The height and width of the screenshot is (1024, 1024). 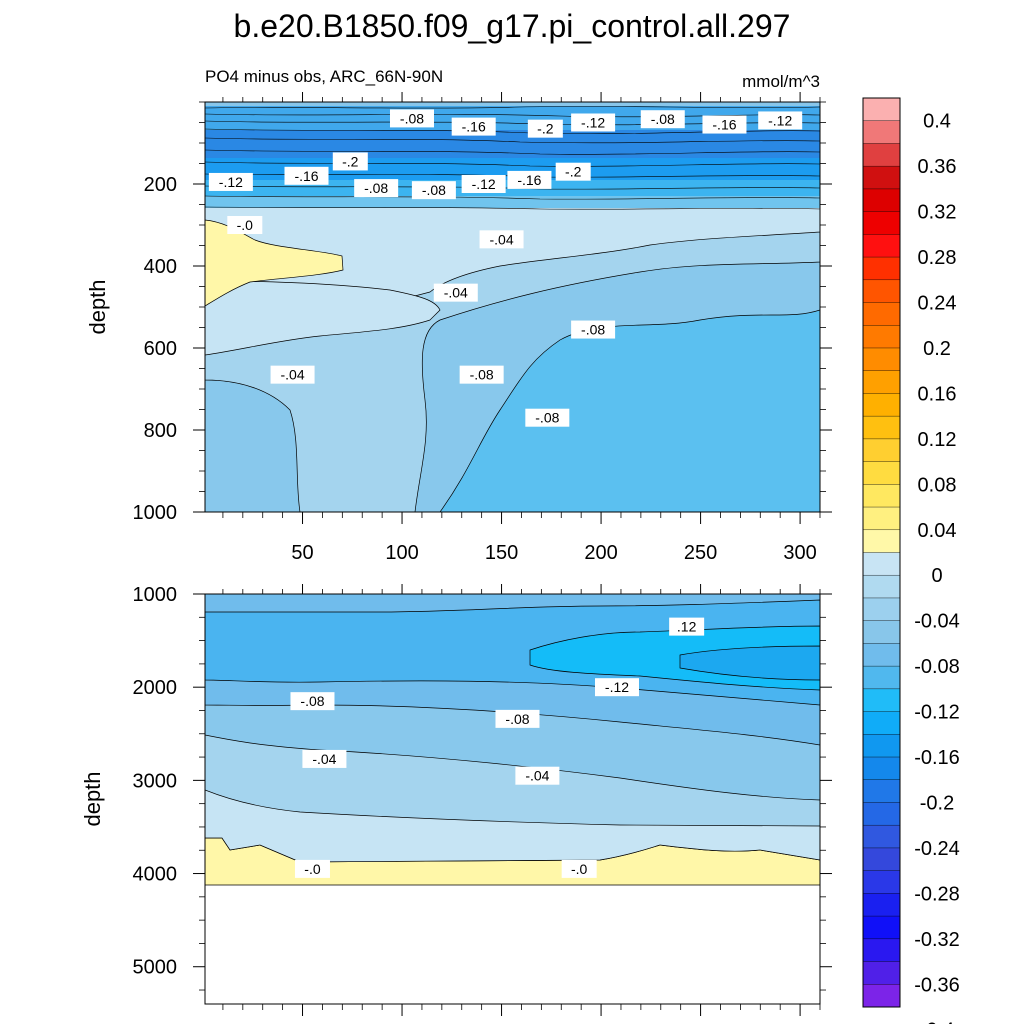 What do you see at coordinates (937, 849) in the screenshot?
I see `colorbar-label: -0.24` at bounding box center [937, 849].